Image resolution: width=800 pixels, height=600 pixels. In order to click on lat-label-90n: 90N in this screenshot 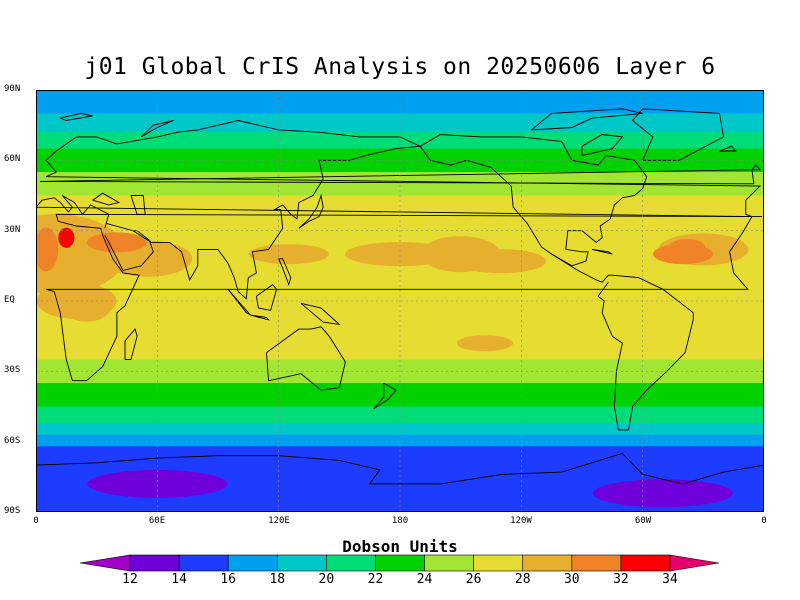, I will do `click(12, 89)`.